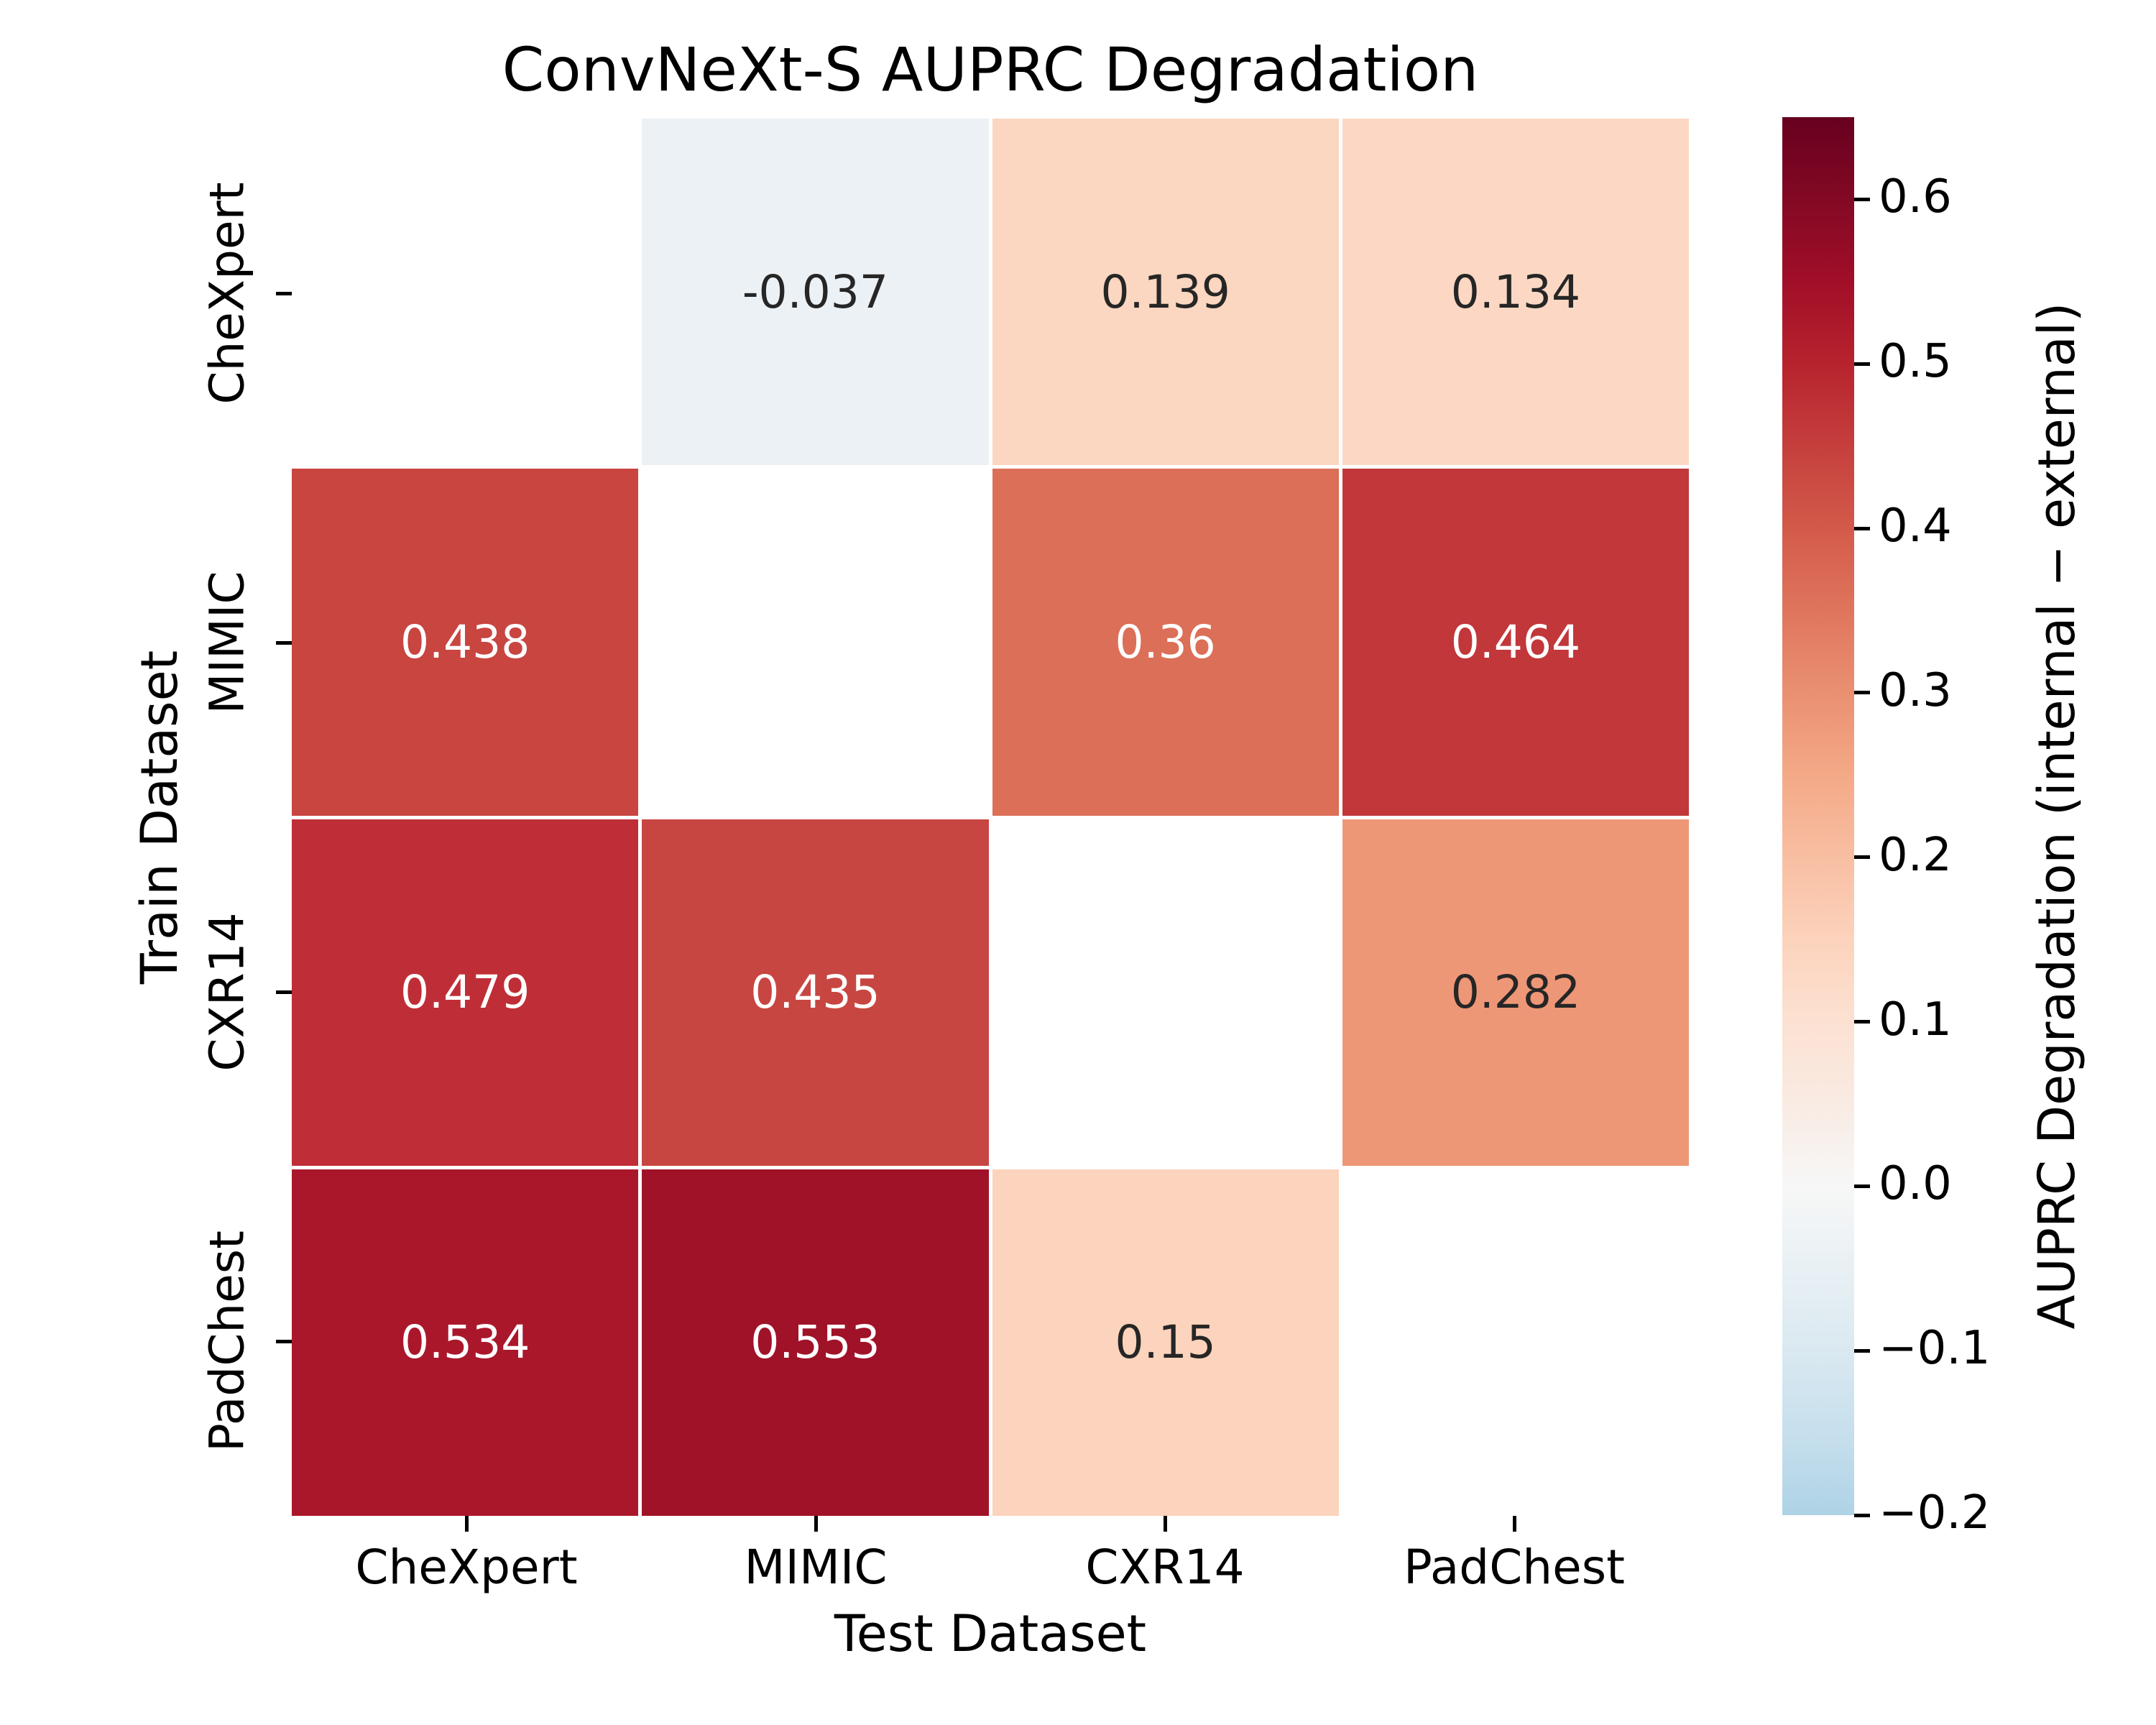  Describe the element at coordinates (227, 1341) in the screenshot. I see `y-tick-label: PadChest` at that location.